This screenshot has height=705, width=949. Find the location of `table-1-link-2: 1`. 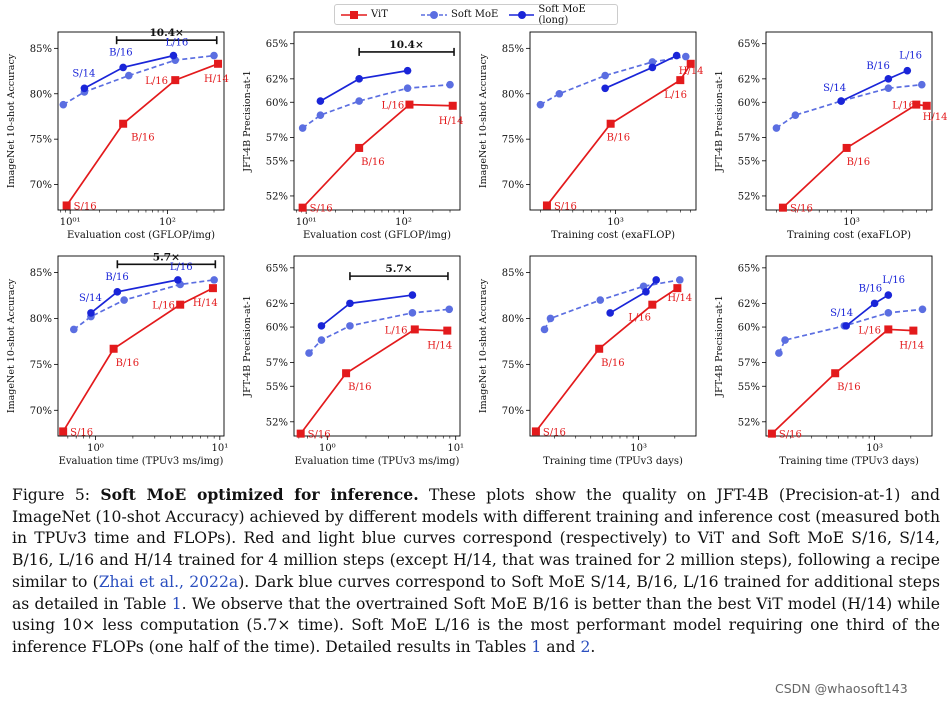

table-1-link-2: 1 is located at coordinates (536, 646).